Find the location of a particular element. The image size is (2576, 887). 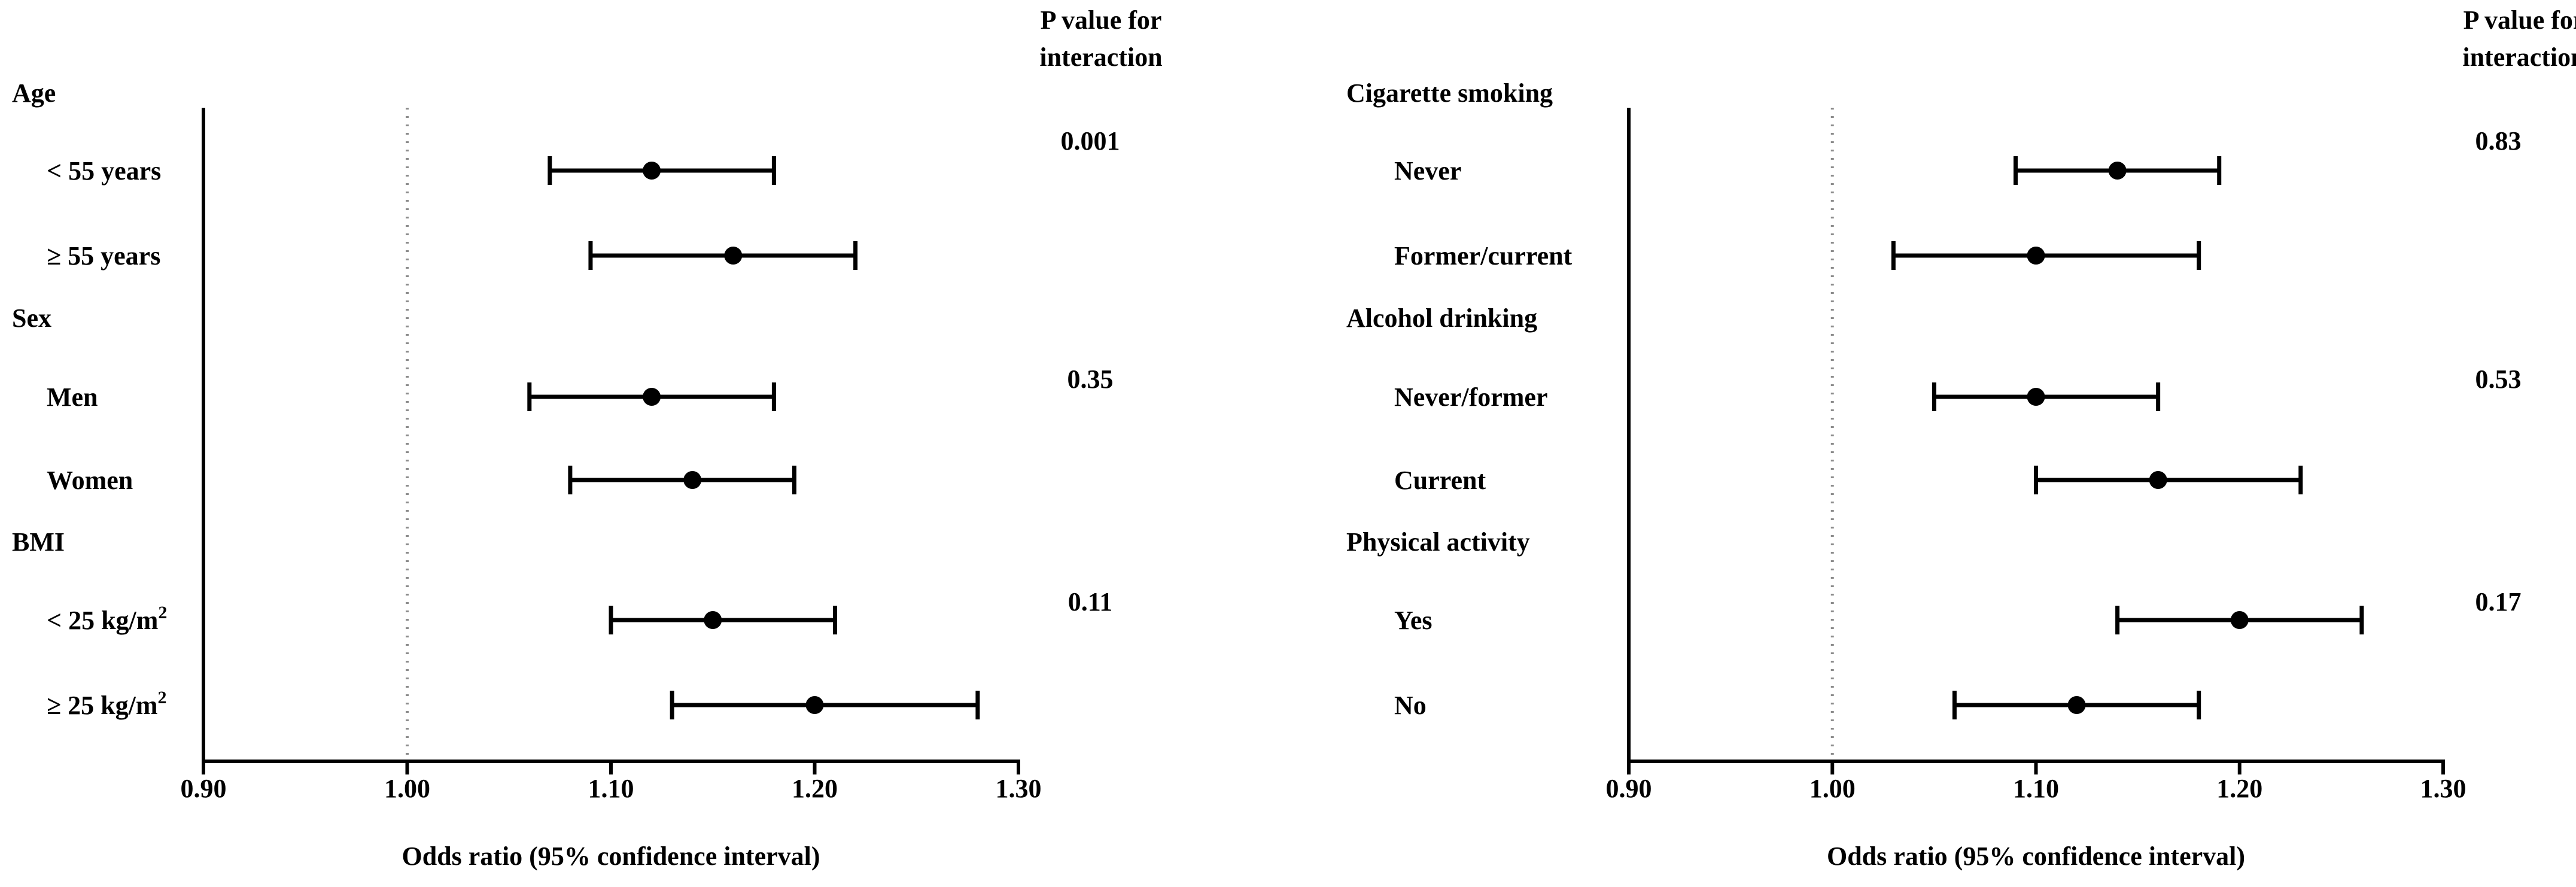

row-label-text: No is located at coordinates (1411, 705).